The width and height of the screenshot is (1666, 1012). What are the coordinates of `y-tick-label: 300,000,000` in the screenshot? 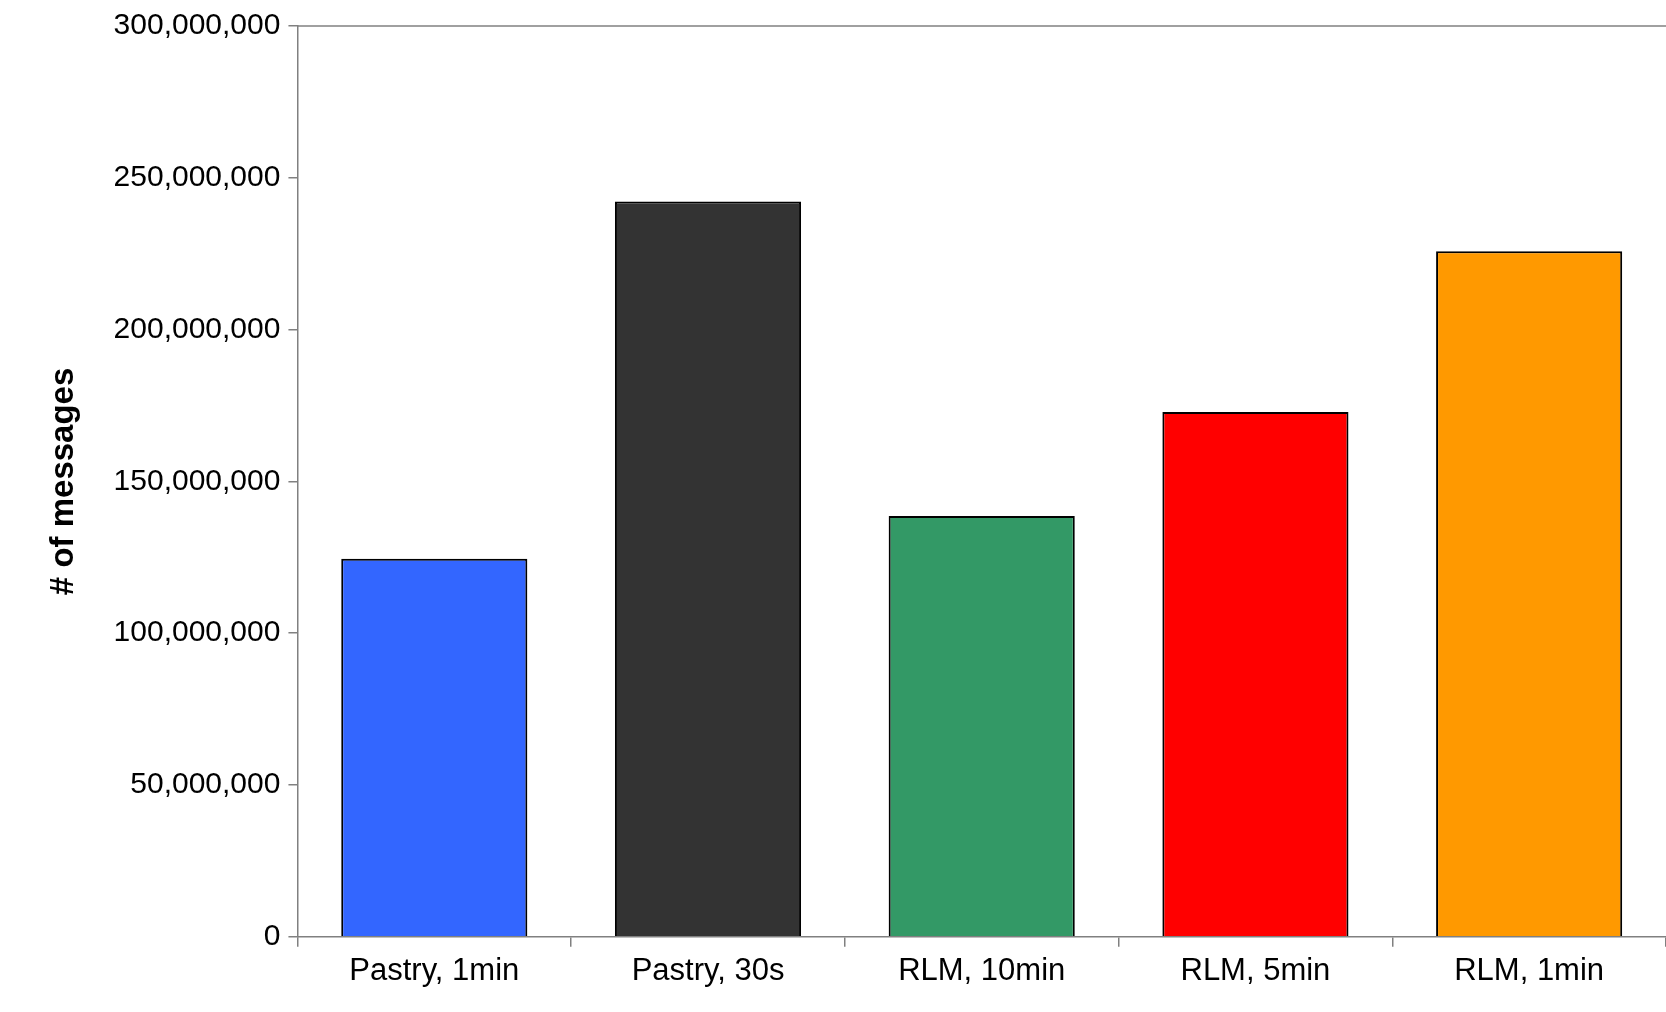 It's located at (197, 24).